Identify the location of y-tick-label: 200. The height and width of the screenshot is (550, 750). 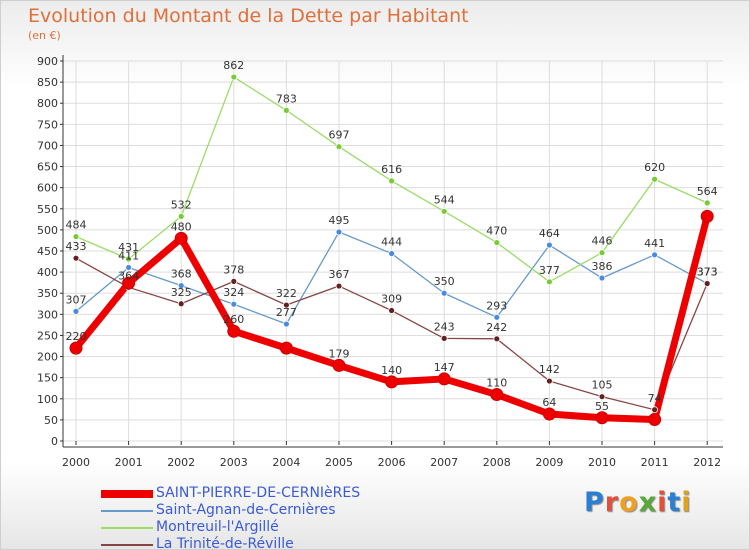
(47, 357).